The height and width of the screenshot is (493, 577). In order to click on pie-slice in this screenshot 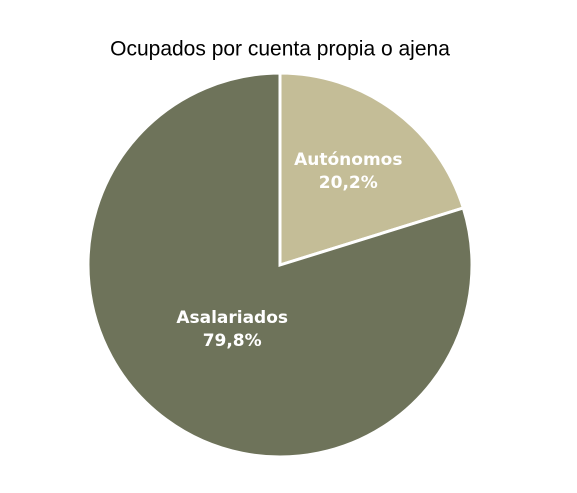, I will do `click(372, 169)`.